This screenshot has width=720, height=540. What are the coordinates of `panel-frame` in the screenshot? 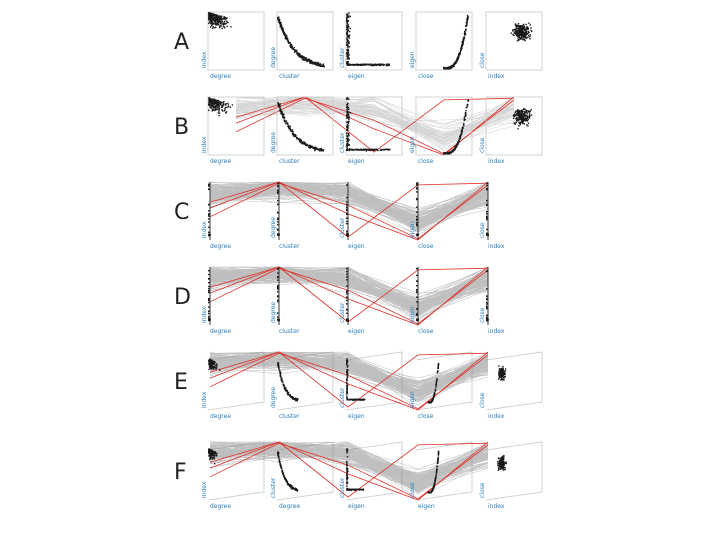 It's located at (374, 41).